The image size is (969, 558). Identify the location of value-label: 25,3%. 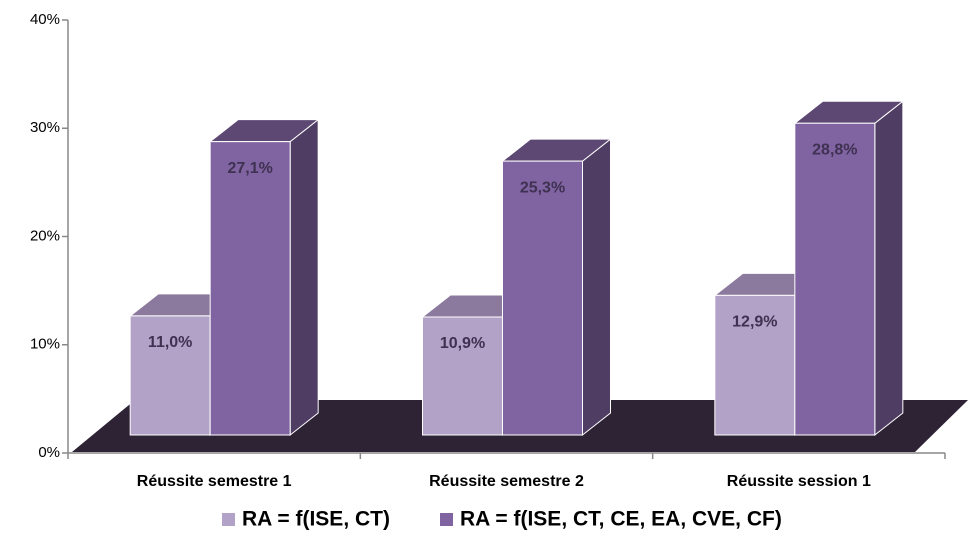
(542, 187).